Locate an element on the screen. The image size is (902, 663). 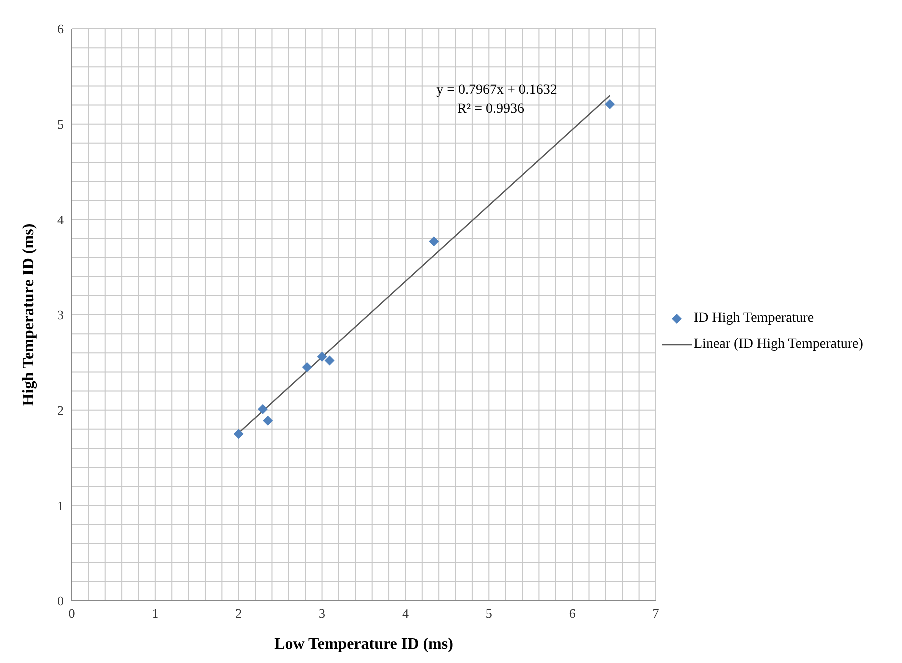
x-axis-title: Low Temperature ID (ms) is located at coordinates (364, 644).